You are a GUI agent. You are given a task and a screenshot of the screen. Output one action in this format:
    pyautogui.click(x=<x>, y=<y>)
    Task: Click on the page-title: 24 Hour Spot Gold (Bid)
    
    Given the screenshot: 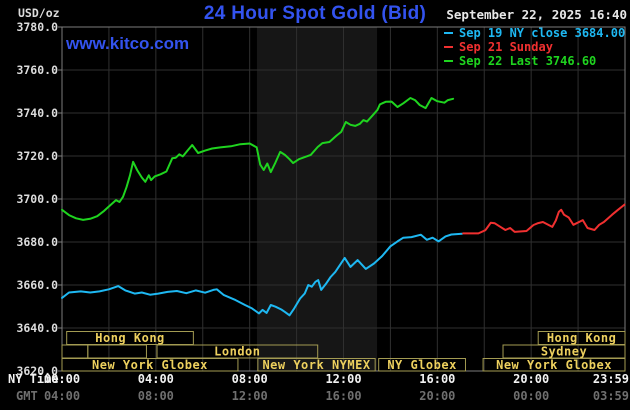 What is the action you would take?
    pyautogui.click(x=315, y=13)
    